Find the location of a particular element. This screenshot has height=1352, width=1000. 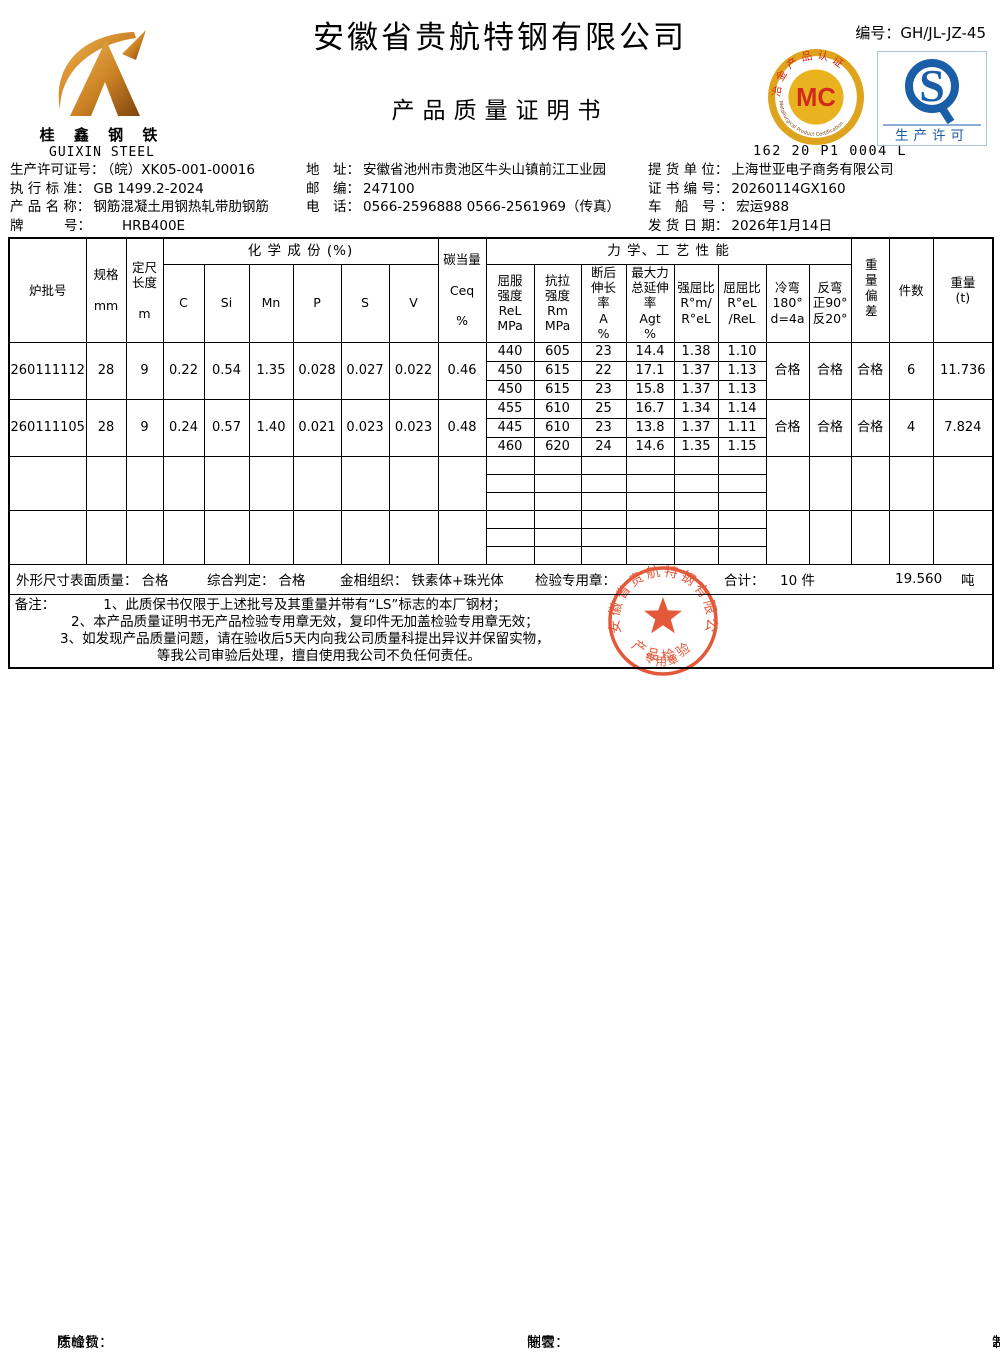

cell-r2: 1.11 is located at coordinates (742, 427).